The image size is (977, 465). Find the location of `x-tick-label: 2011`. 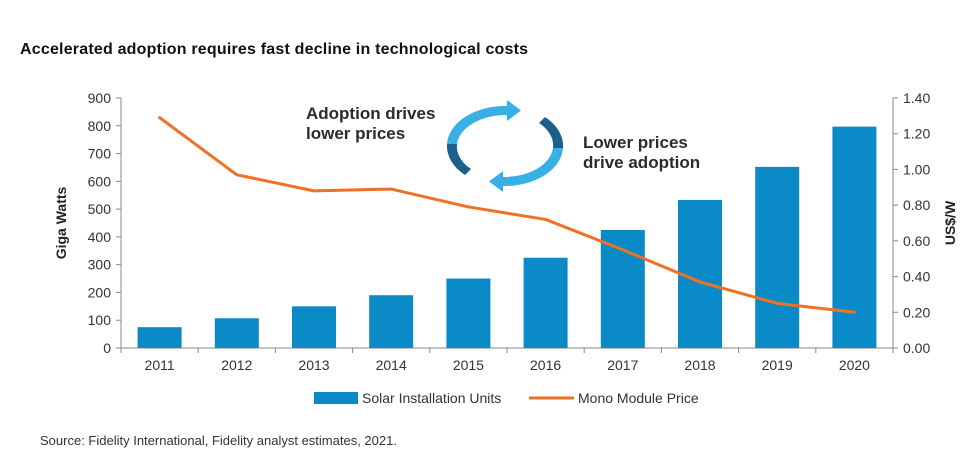

x-tick-label: 2011 is located at coordinates (160, 365).